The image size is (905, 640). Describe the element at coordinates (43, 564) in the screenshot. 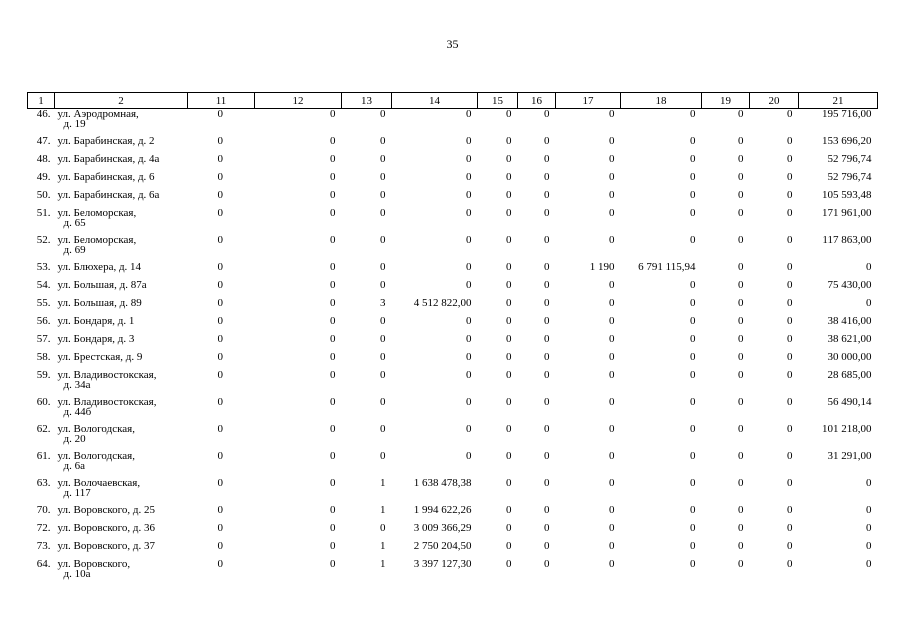

I see `row-number: 64.` at that location.